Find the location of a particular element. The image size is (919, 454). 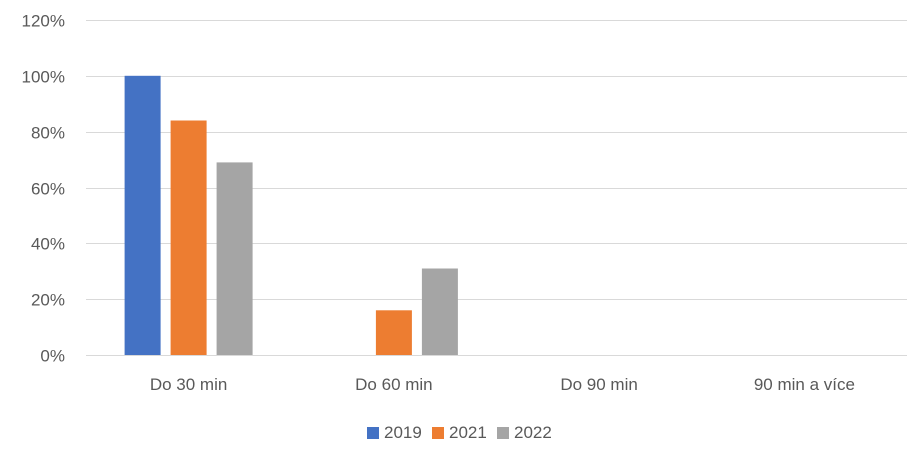

y-tick-label: 0% is located at coordinates (52, 356).